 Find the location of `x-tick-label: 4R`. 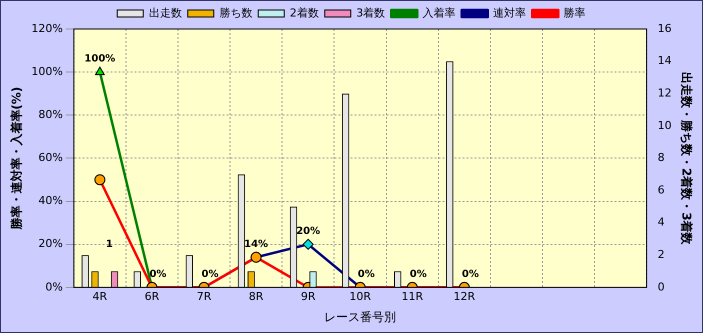

x-tick-label: 4R is located at coordinates (100, 296).